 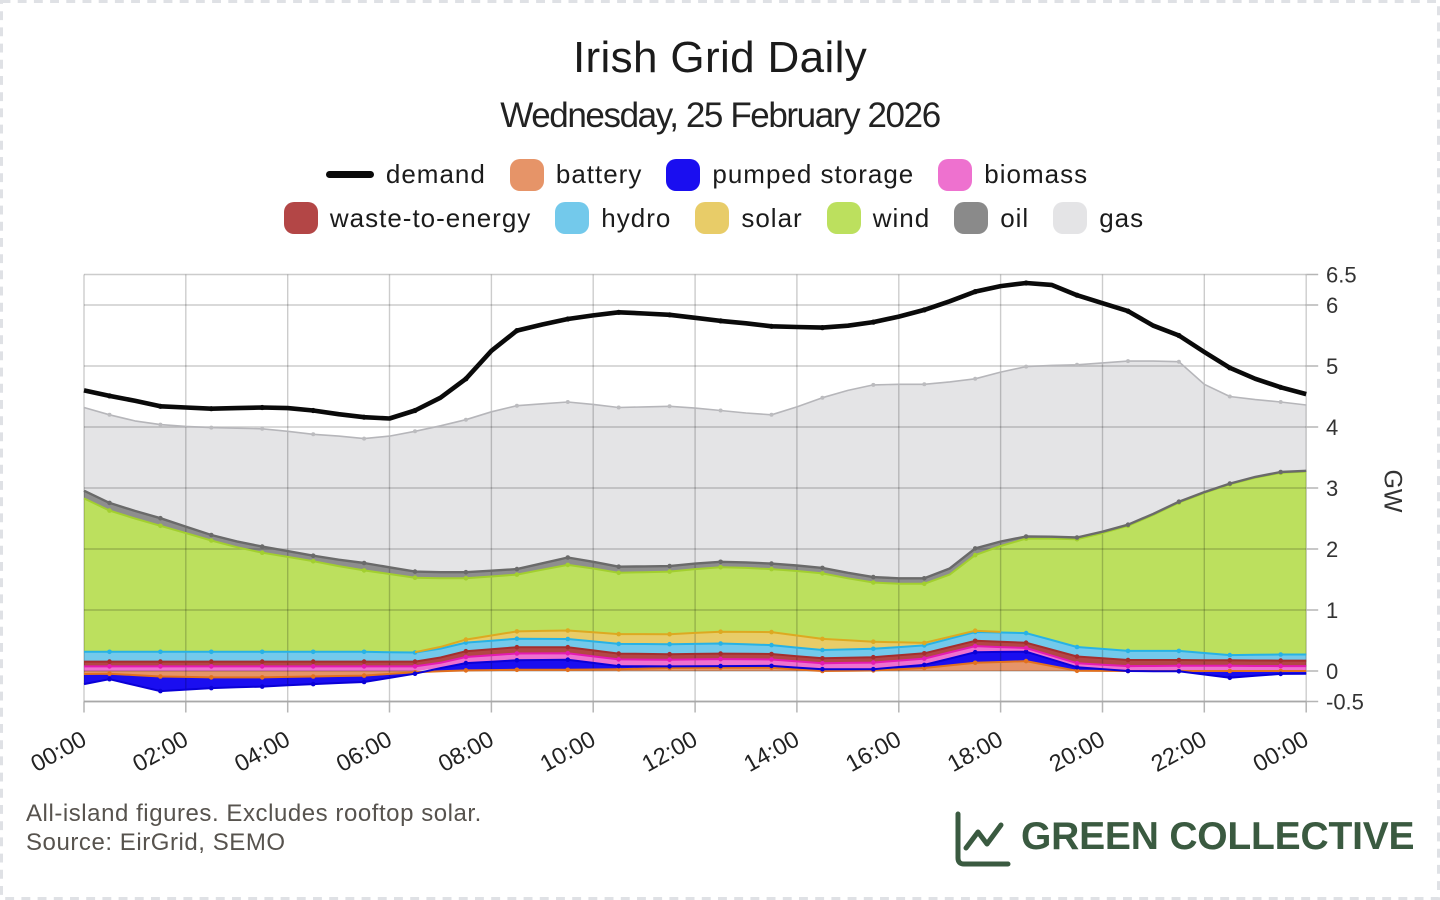 I want to click on svg-text: 22:00, so click(x=1179, y=751).